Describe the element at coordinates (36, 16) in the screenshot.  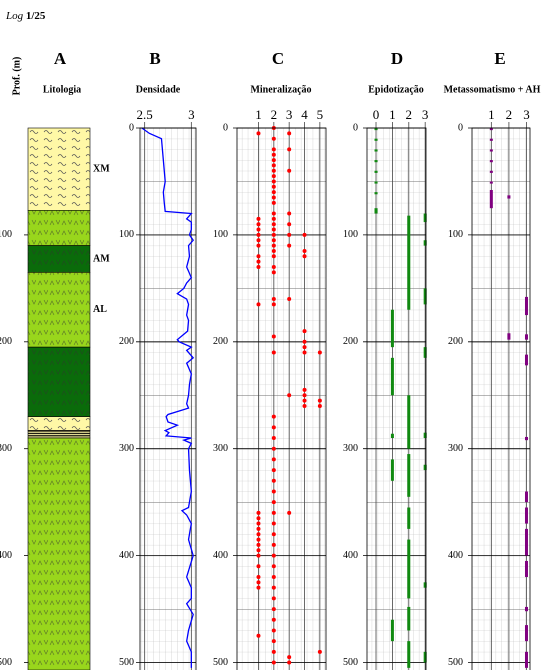
I see `header-number: 1/25` at that location.